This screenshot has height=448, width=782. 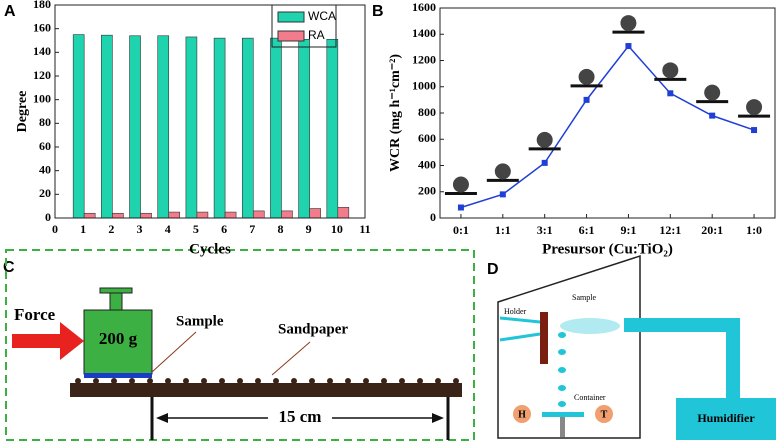 What do you see at coordinates (42, 27) in the screenshot?
I see `y-tick-label: 160` at bounding box center [42, 27].